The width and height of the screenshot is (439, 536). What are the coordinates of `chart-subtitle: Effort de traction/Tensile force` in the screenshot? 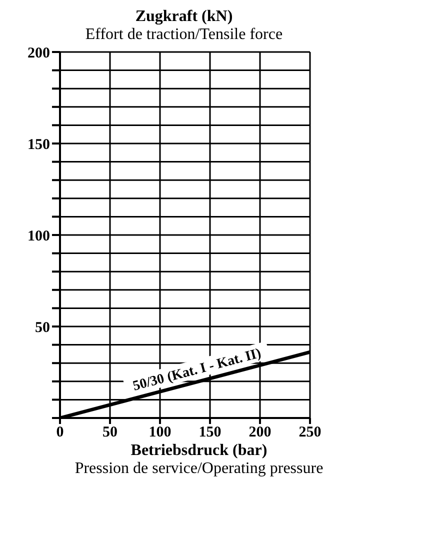 It's located at (184, 35).